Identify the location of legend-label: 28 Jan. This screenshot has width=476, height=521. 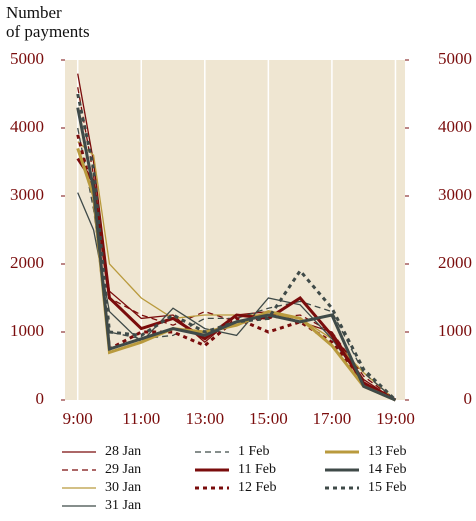
(123, 451).